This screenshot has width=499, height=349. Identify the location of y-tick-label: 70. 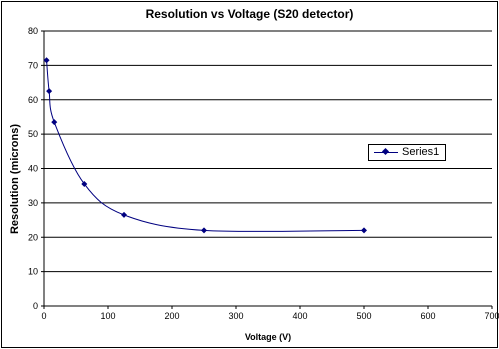
(33, 65).